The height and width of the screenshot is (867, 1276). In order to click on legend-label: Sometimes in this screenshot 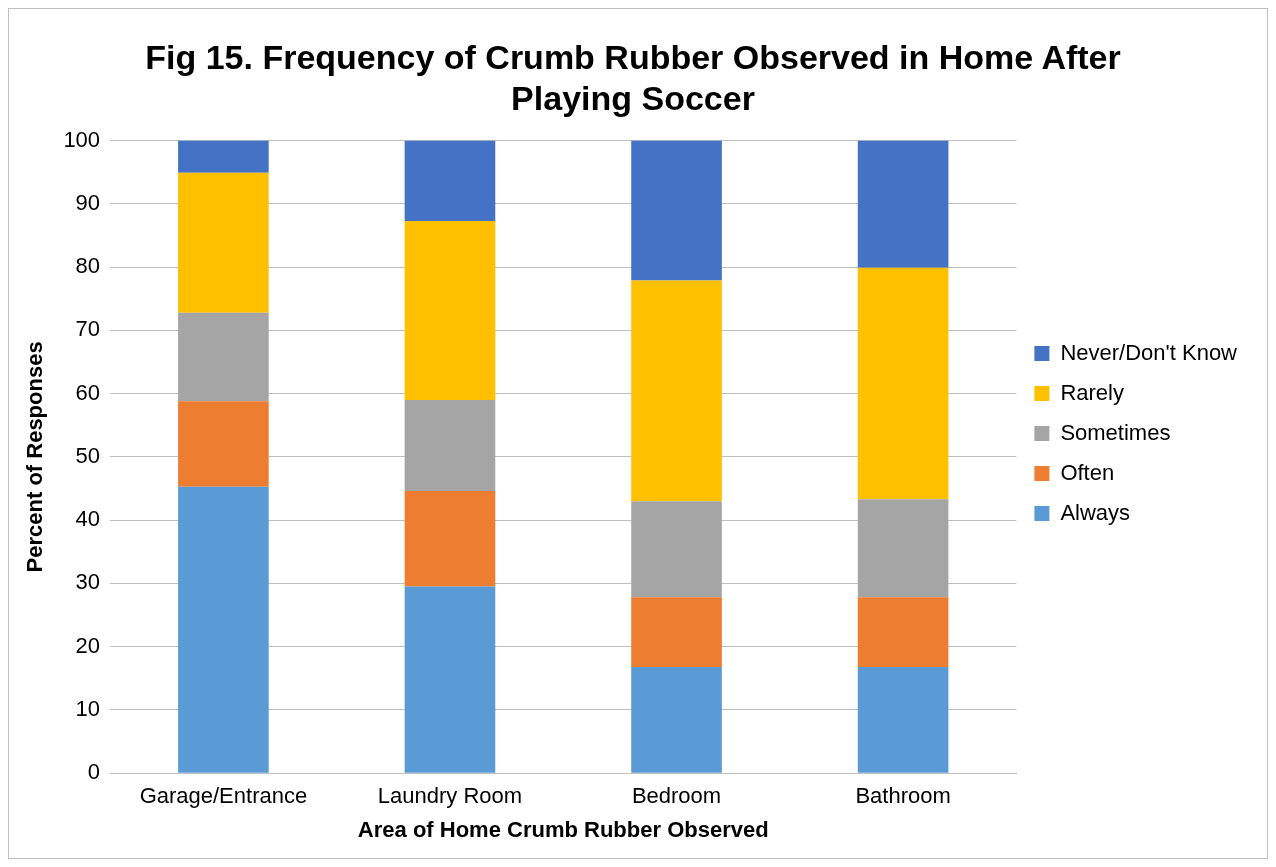, I will do `click(1115, 432)`.